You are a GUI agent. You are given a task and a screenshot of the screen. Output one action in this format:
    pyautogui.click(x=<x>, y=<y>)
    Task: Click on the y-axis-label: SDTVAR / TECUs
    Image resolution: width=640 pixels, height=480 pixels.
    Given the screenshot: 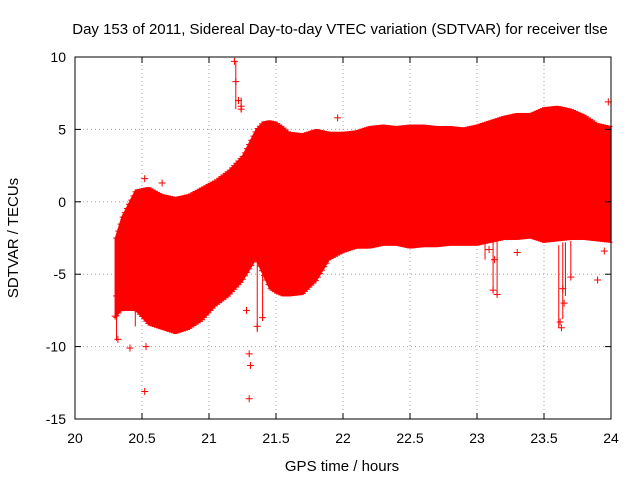 What is the action you would take?
    pyautogui.click(x=13, y=238)
    